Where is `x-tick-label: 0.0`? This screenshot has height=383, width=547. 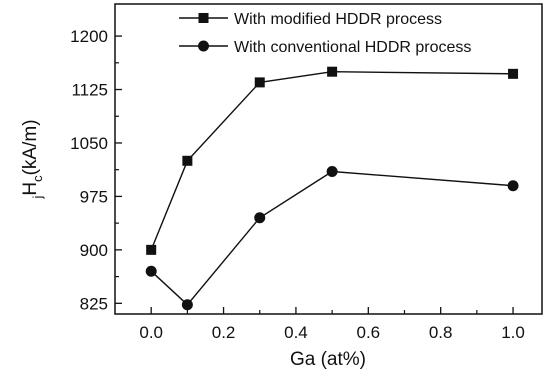 x-tick-label: 0.0 is located at coordinates (151, 332).